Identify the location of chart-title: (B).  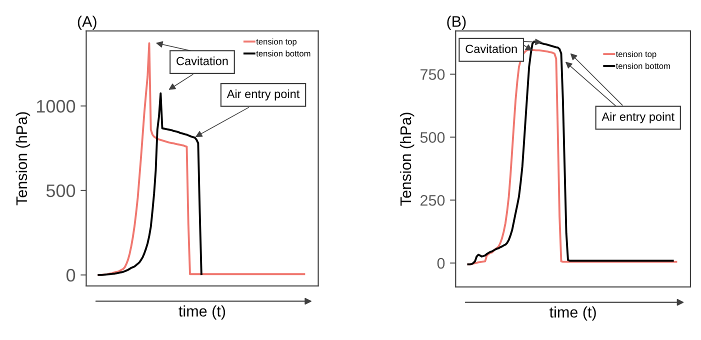
(456, 23).